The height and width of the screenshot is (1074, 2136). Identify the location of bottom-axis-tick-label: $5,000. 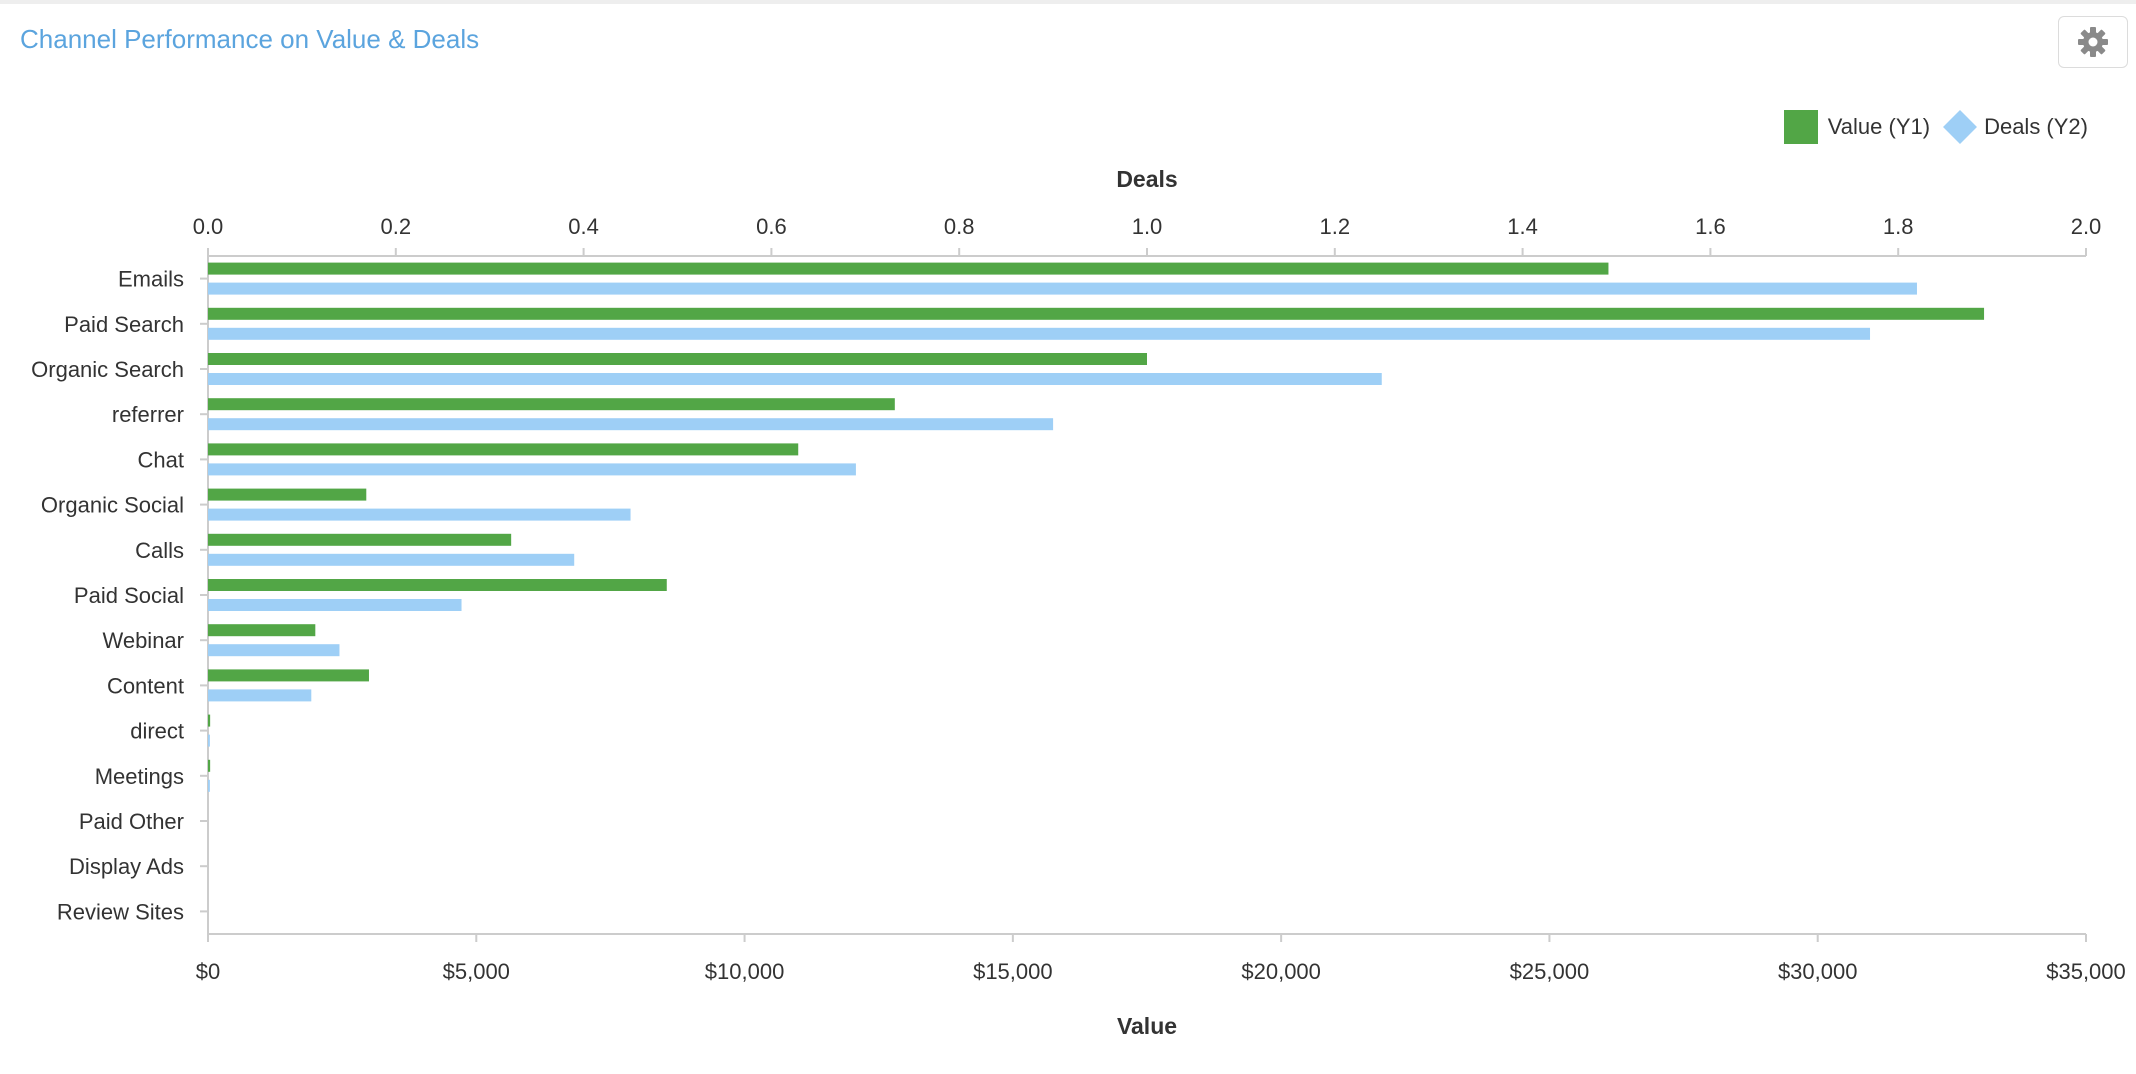
(476, 971).